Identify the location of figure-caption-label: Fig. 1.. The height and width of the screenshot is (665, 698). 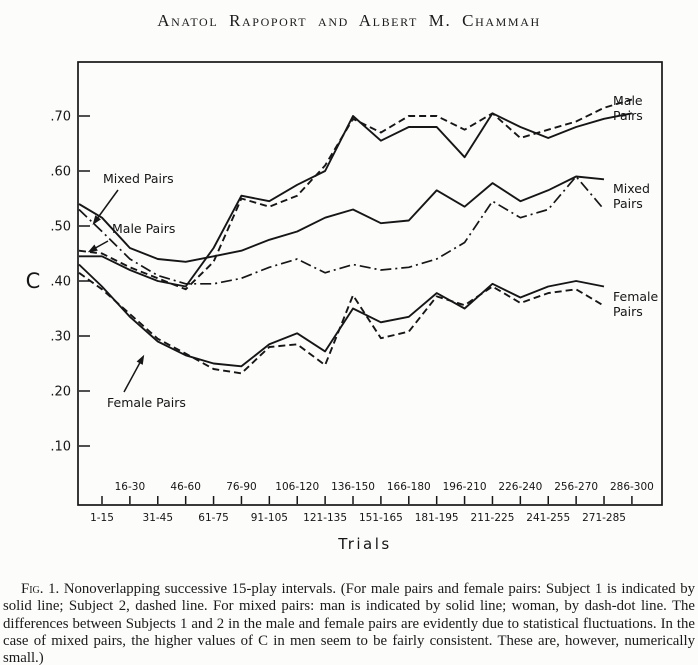
(40, 588).